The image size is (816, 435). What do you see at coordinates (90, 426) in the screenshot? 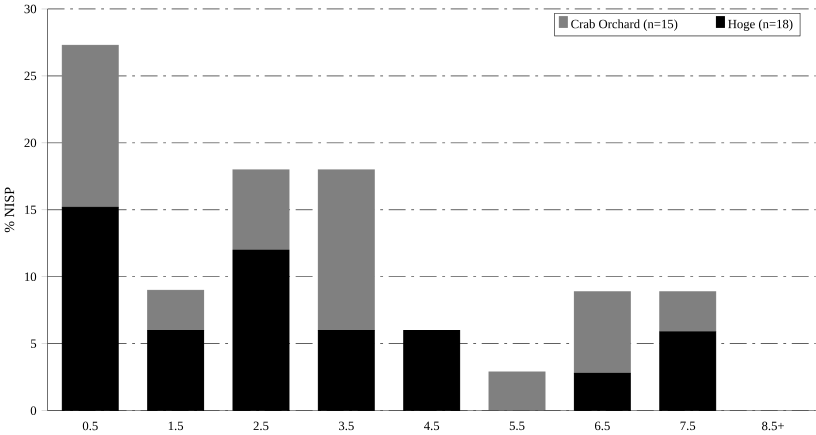
I see `x-tick-label: 0.5` at bounding box center [90, 426].